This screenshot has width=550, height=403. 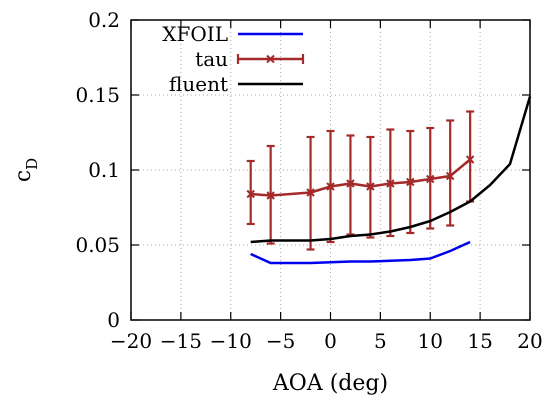 What do you see at coordinates (330, 341) in the screenshot?
I see `x-tick-label: 0` at bounding box center [330, 341].